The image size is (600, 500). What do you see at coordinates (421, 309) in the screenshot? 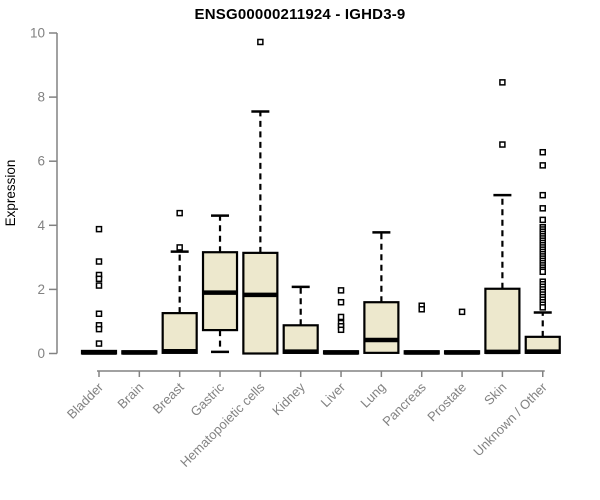
I see `outlier-point-pancreas` at bounding box center [421, 309].